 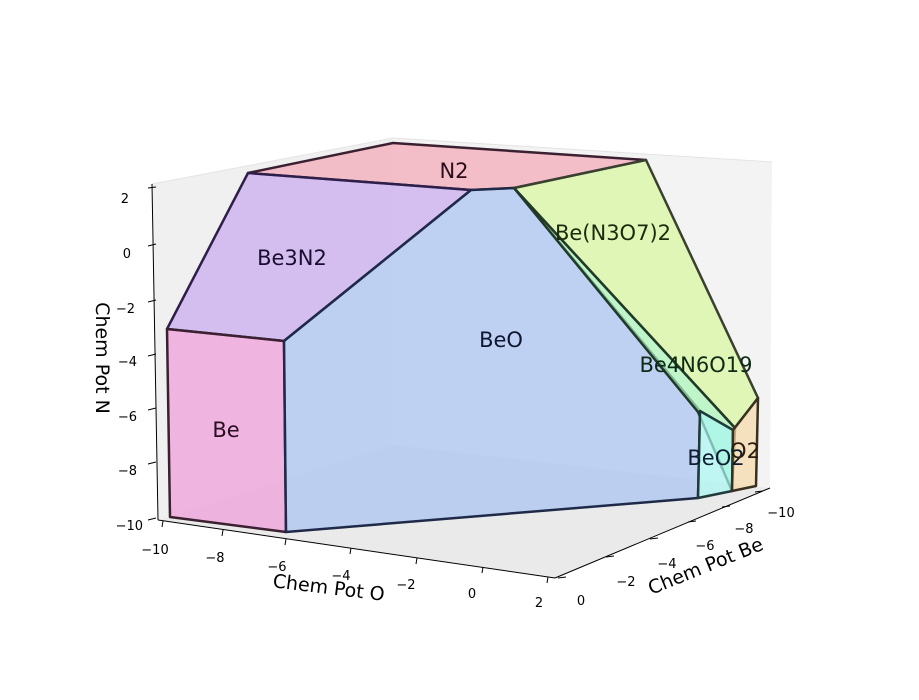 What do you see at coordinates (329, 588) in the screenshot?
I see `y-axis-label: Chem Pot O` at bounding box center [329, 588].